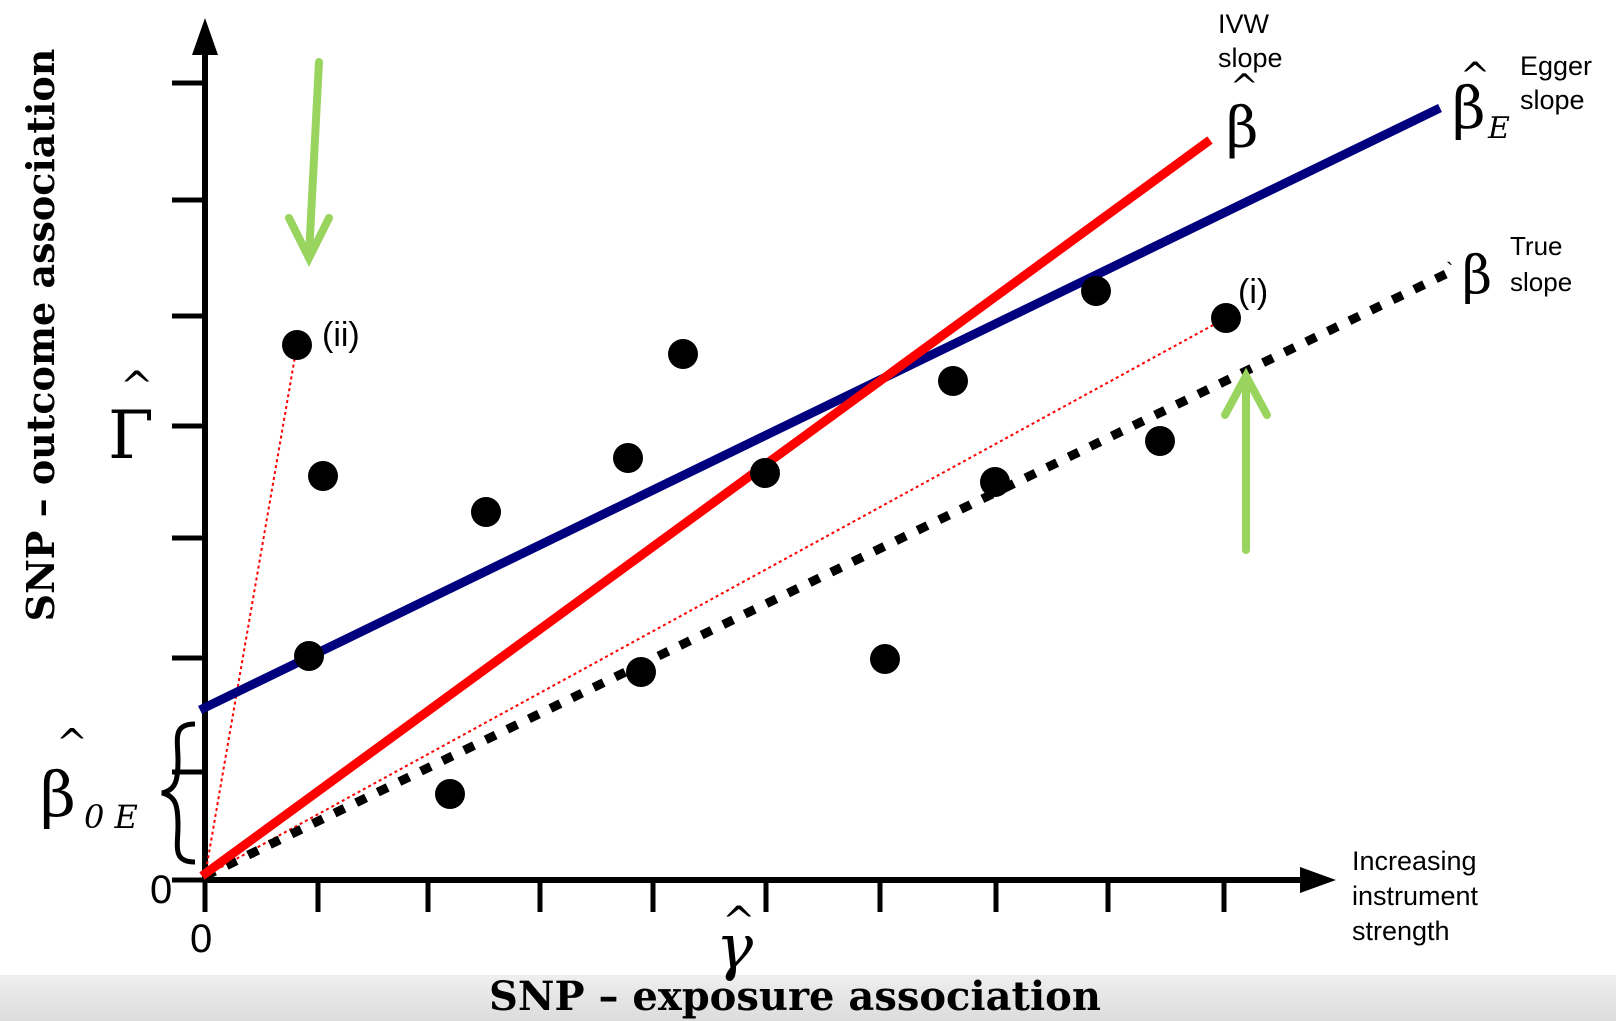 The height and width of the screenshot is (1021, 1616). Describe the element at coordinates (739, 922) in the screenshot. I see `x-hat-mark: ^` at that location.